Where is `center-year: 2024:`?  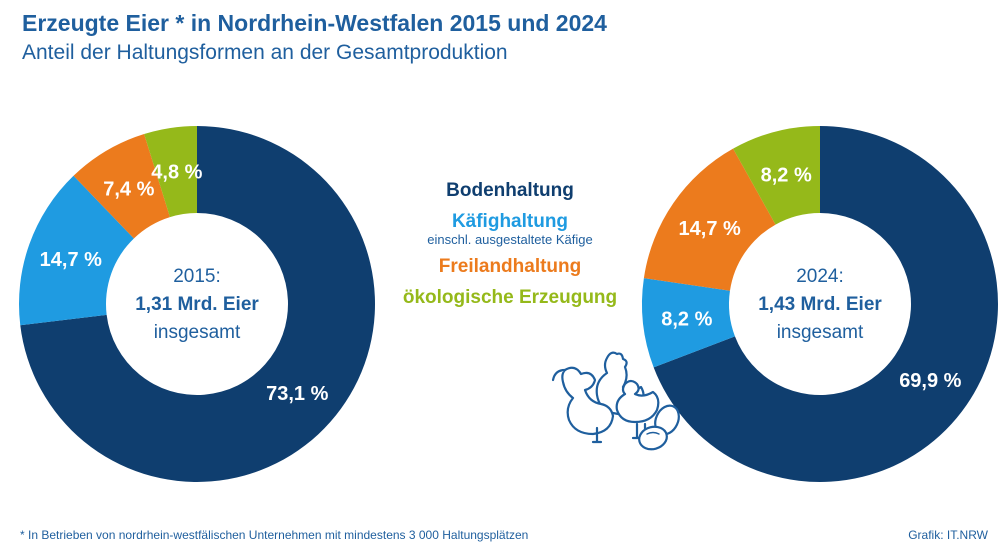 center-year: 2024: is located at coordinates (820, 276).